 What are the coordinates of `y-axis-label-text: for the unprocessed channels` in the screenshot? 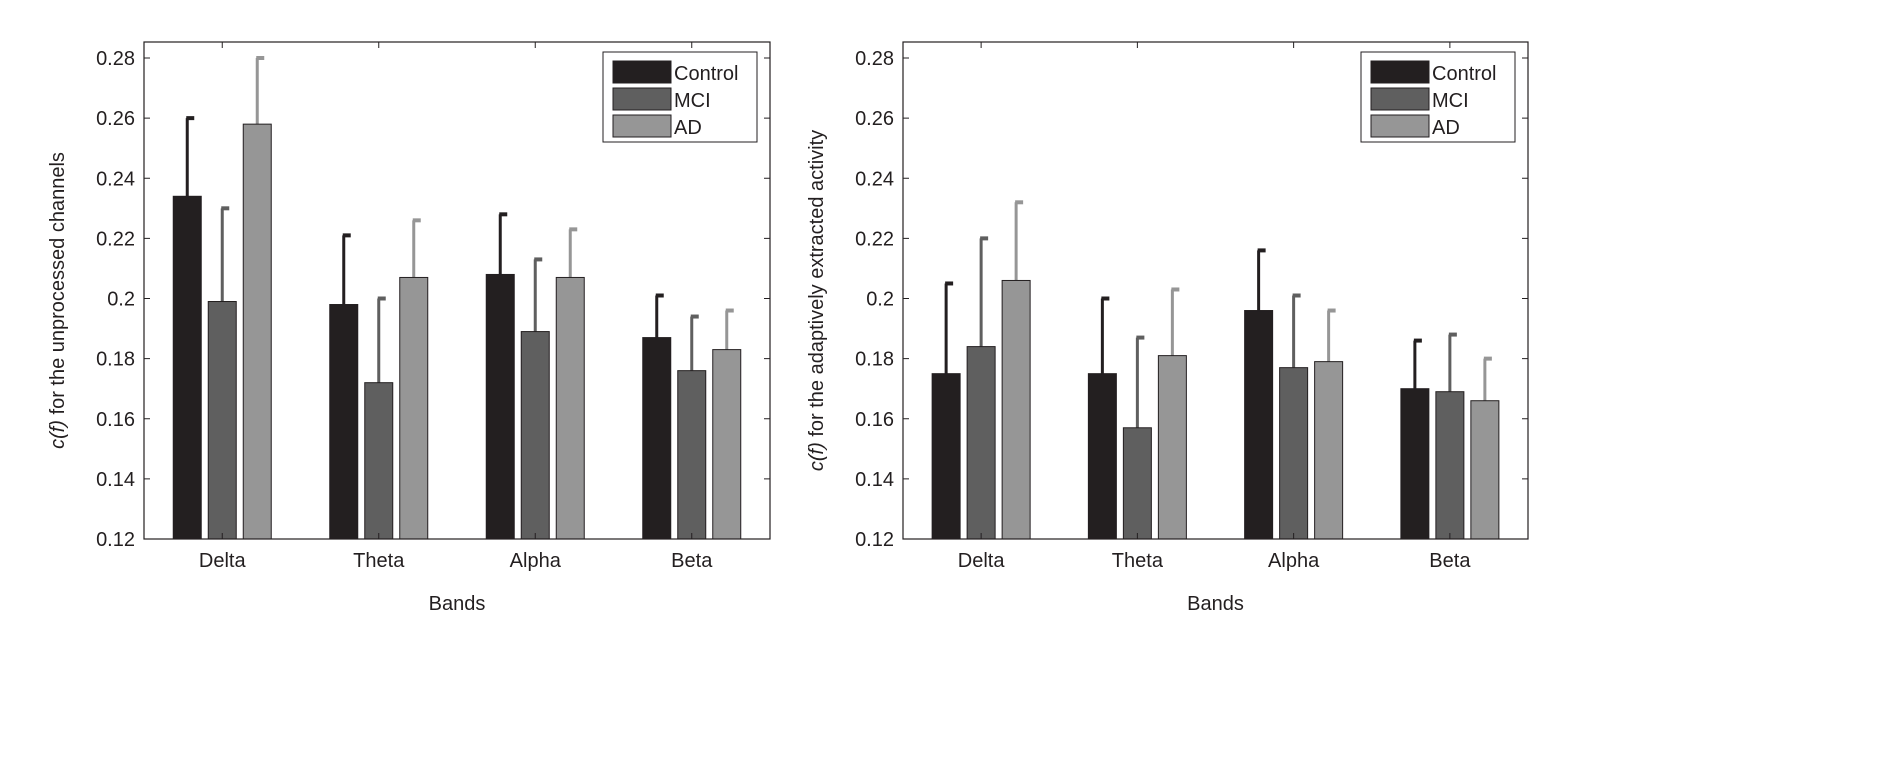 It's located at (58, 286).